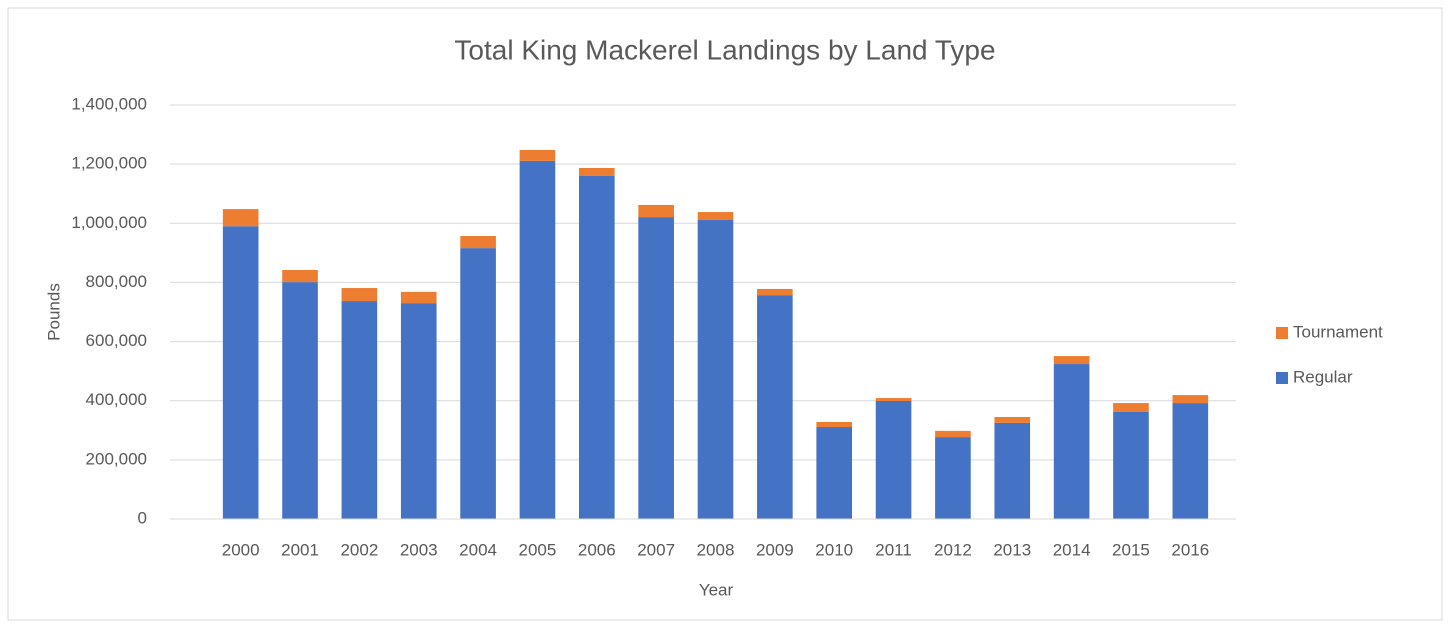 The image size is (1450, 635). Describe the element at coordinates (1012, 549) in the screenshot. I see `x-tick-label: 2013` at that location.